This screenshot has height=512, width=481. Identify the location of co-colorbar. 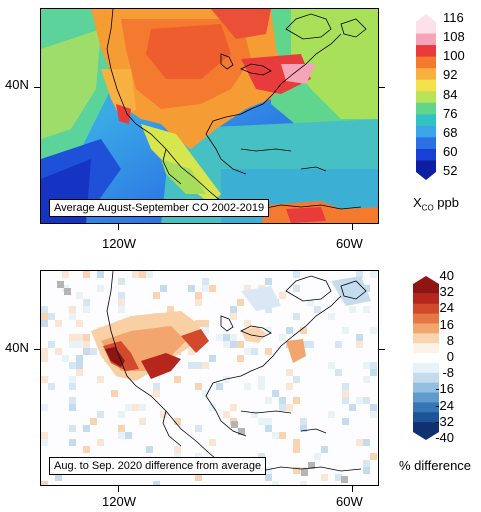
(426, 97).